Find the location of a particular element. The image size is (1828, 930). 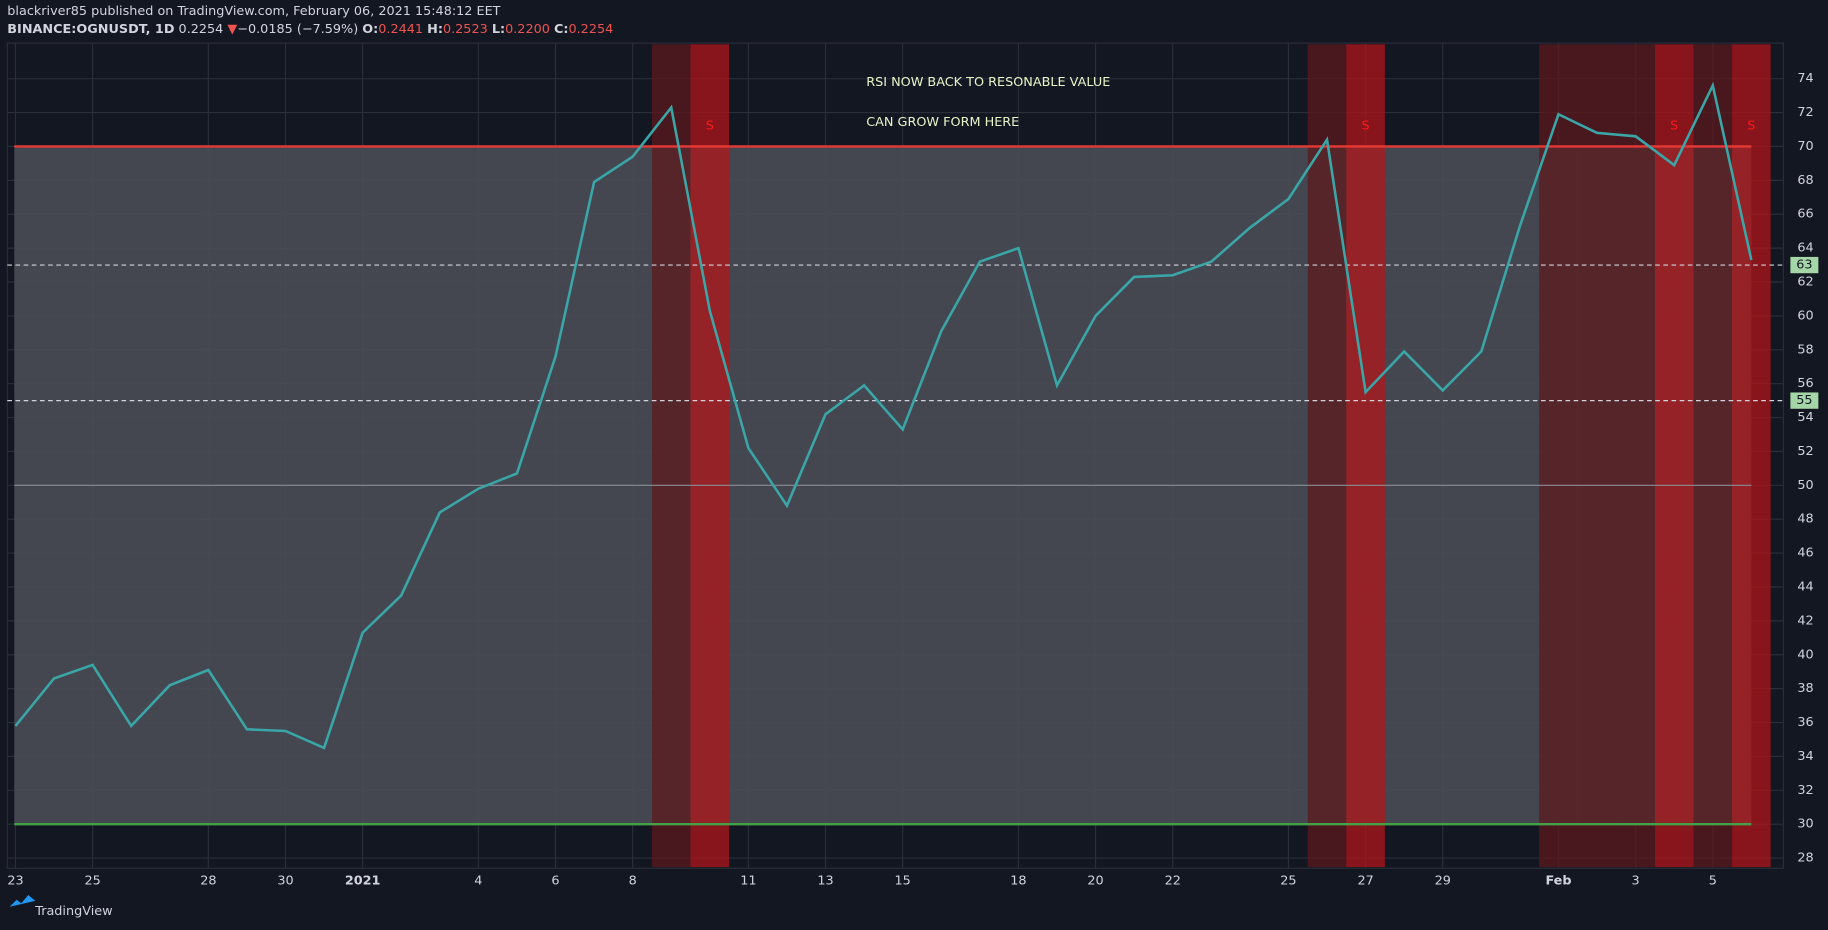

symbol: BINANCE:OGNUSDT, 1D is located at coordinates (90, 29).